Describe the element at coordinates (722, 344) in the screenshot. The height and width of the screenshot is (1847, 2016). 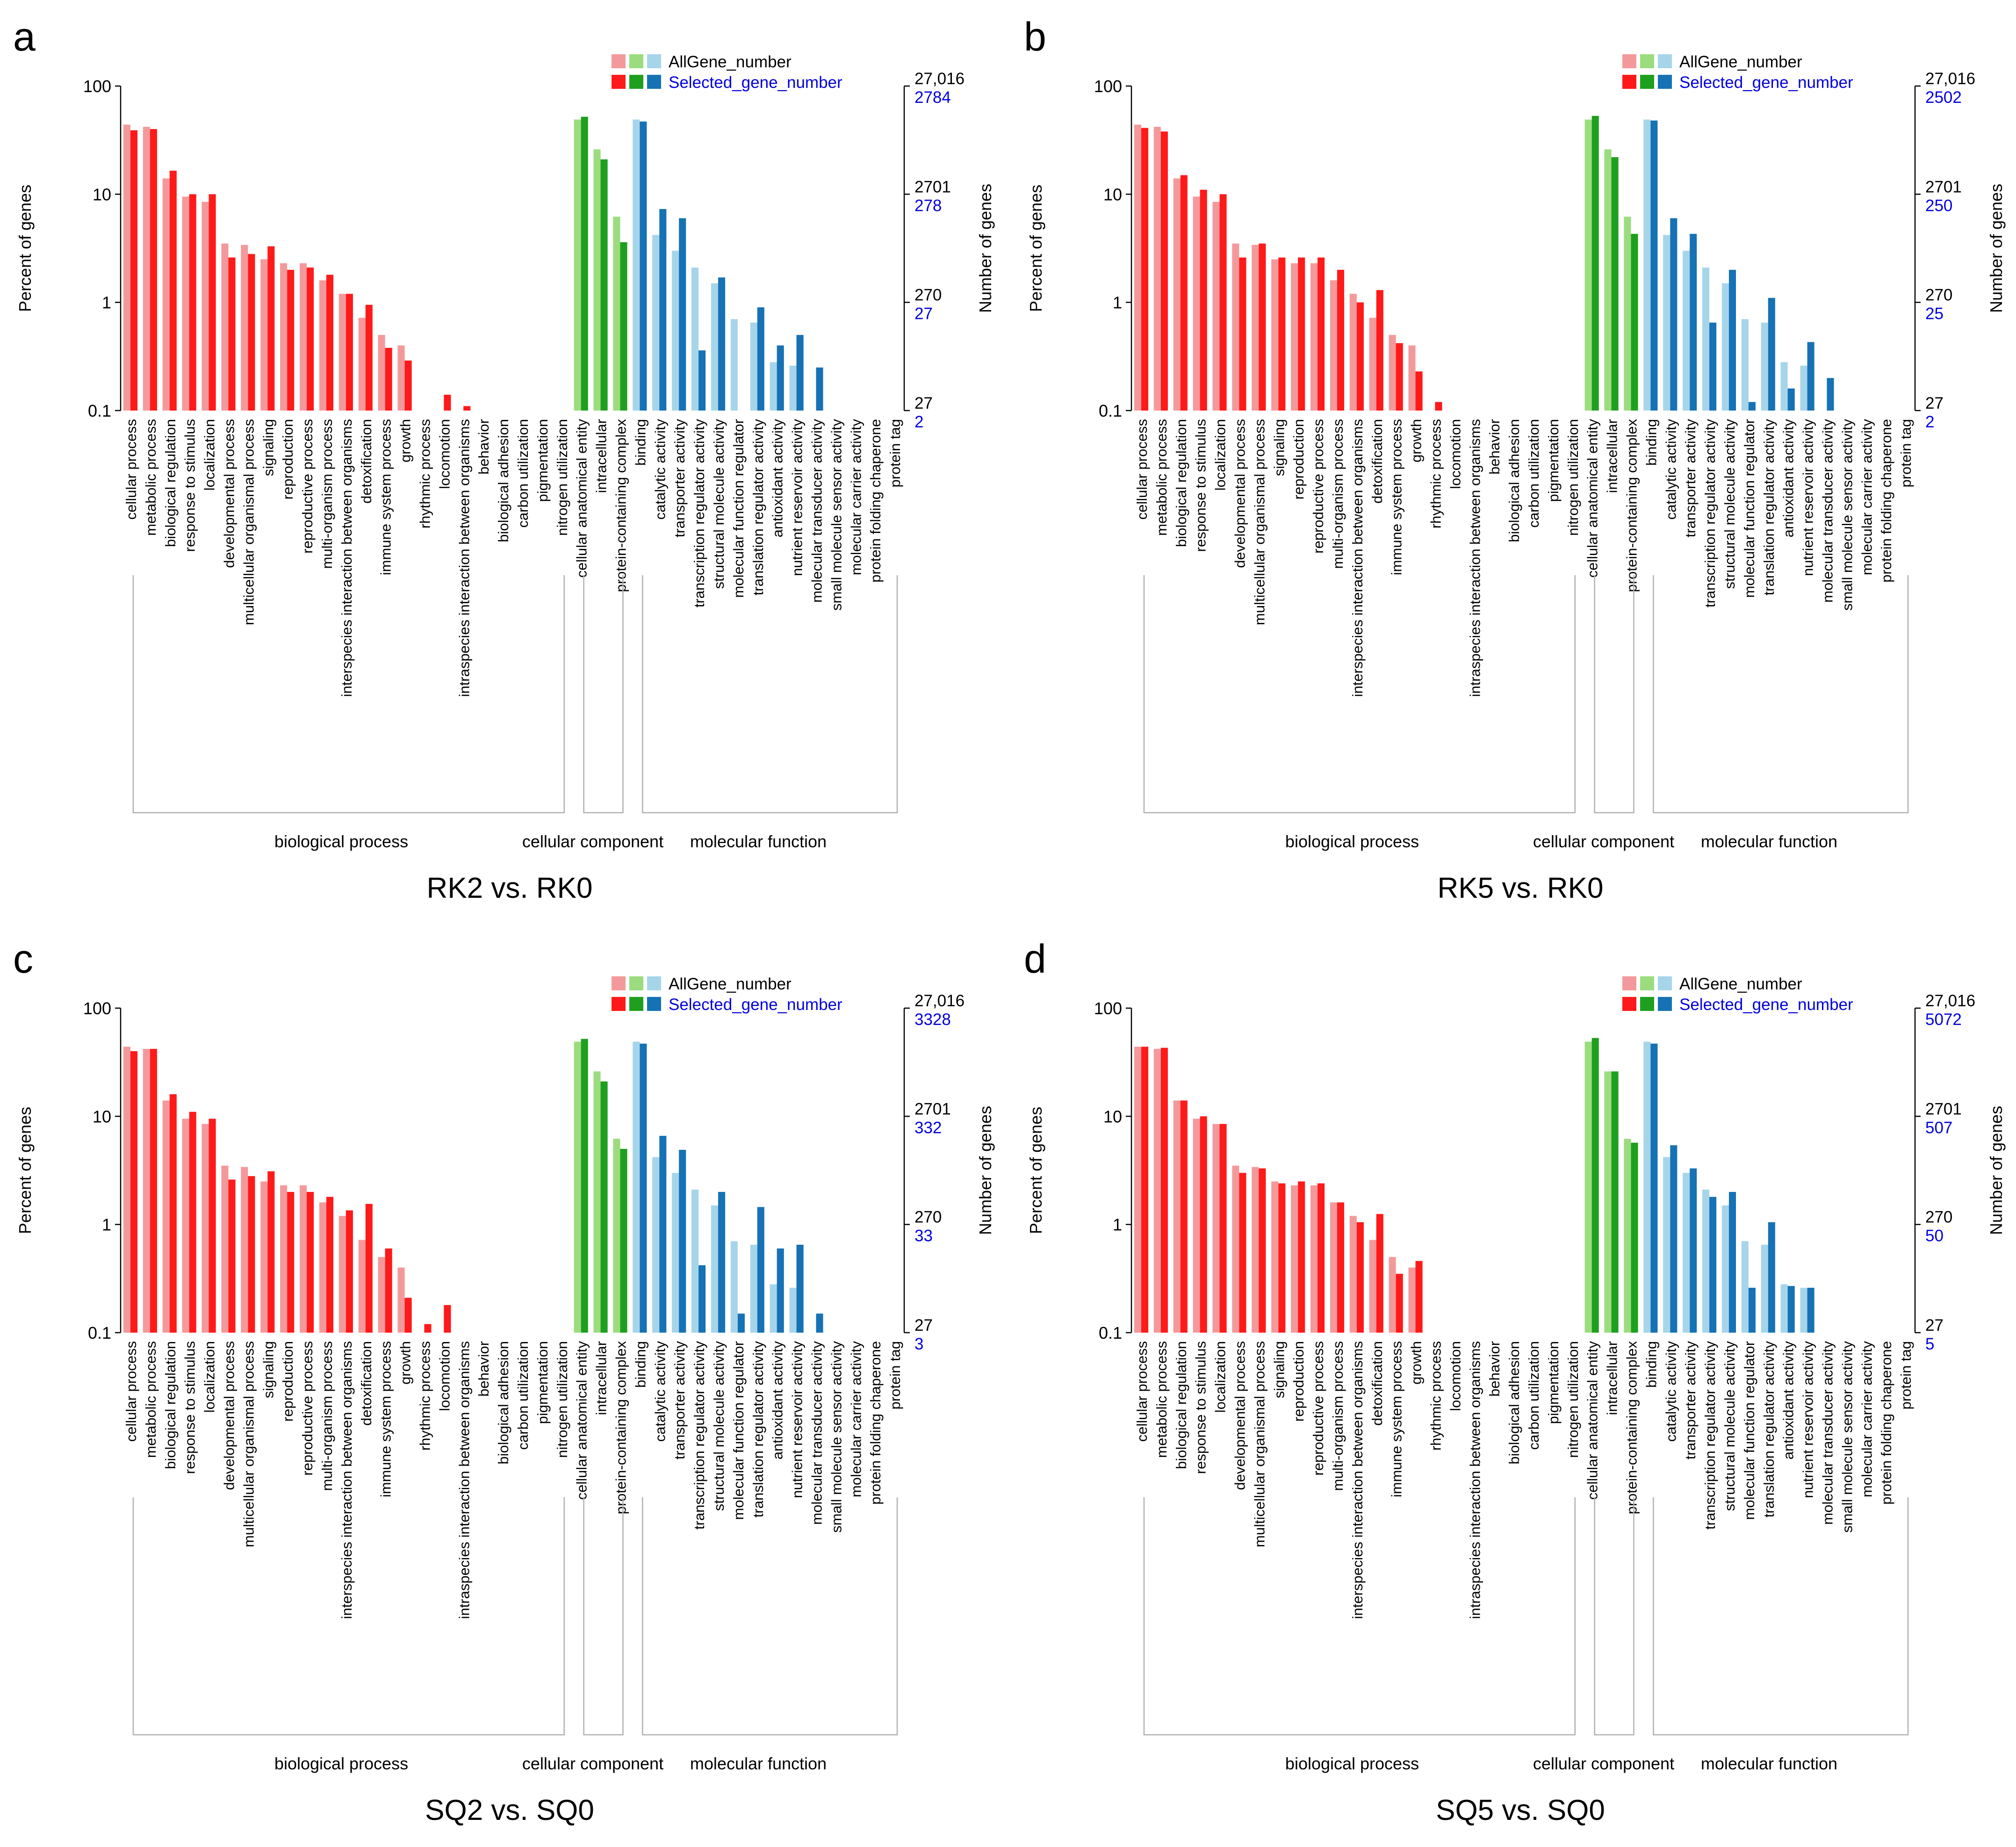
I see `bar-selected-structural-molecule-activity` at that location.